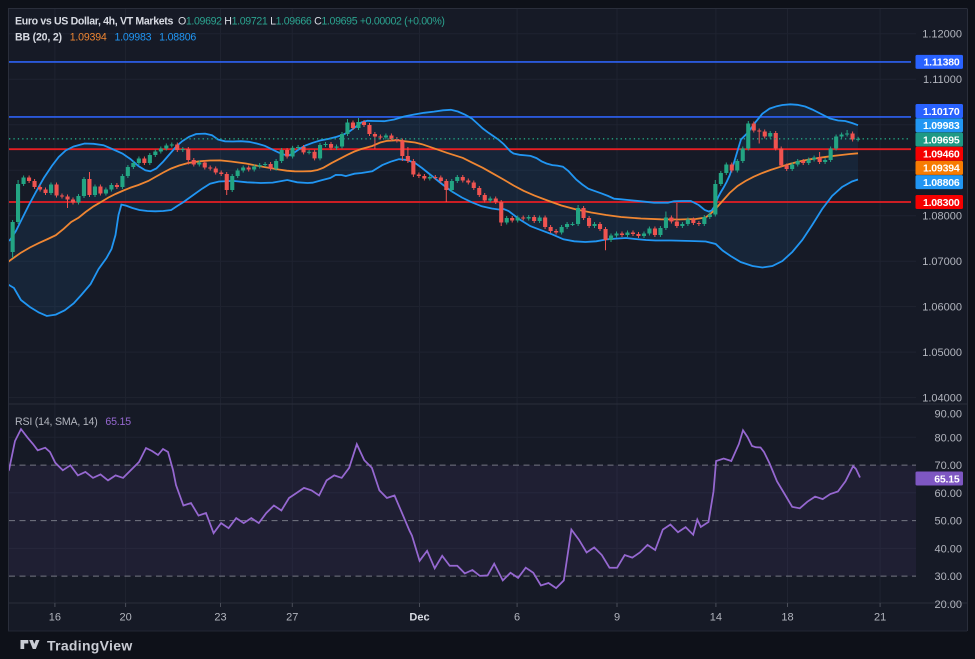  What do you see at coordinates (617, 618) in the screenshot?
I see `svg-text: 9` at bounding box center [617, 618].